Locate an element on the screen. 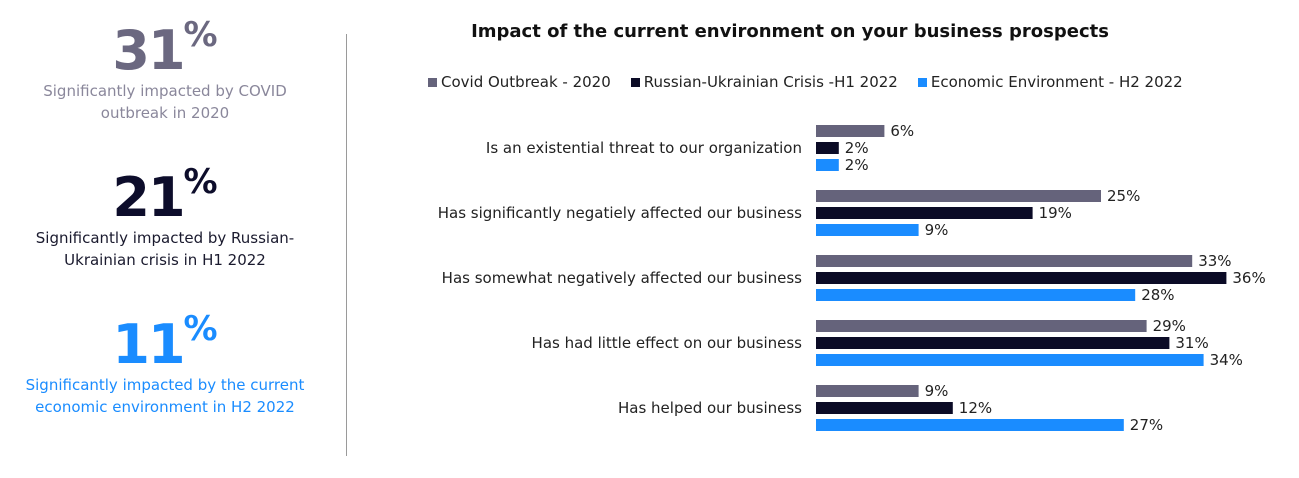 The height and width of the screenshot is (478, 1299). data-label-helped-russia-ukraine: 12% is located at coordinates (975, 408).